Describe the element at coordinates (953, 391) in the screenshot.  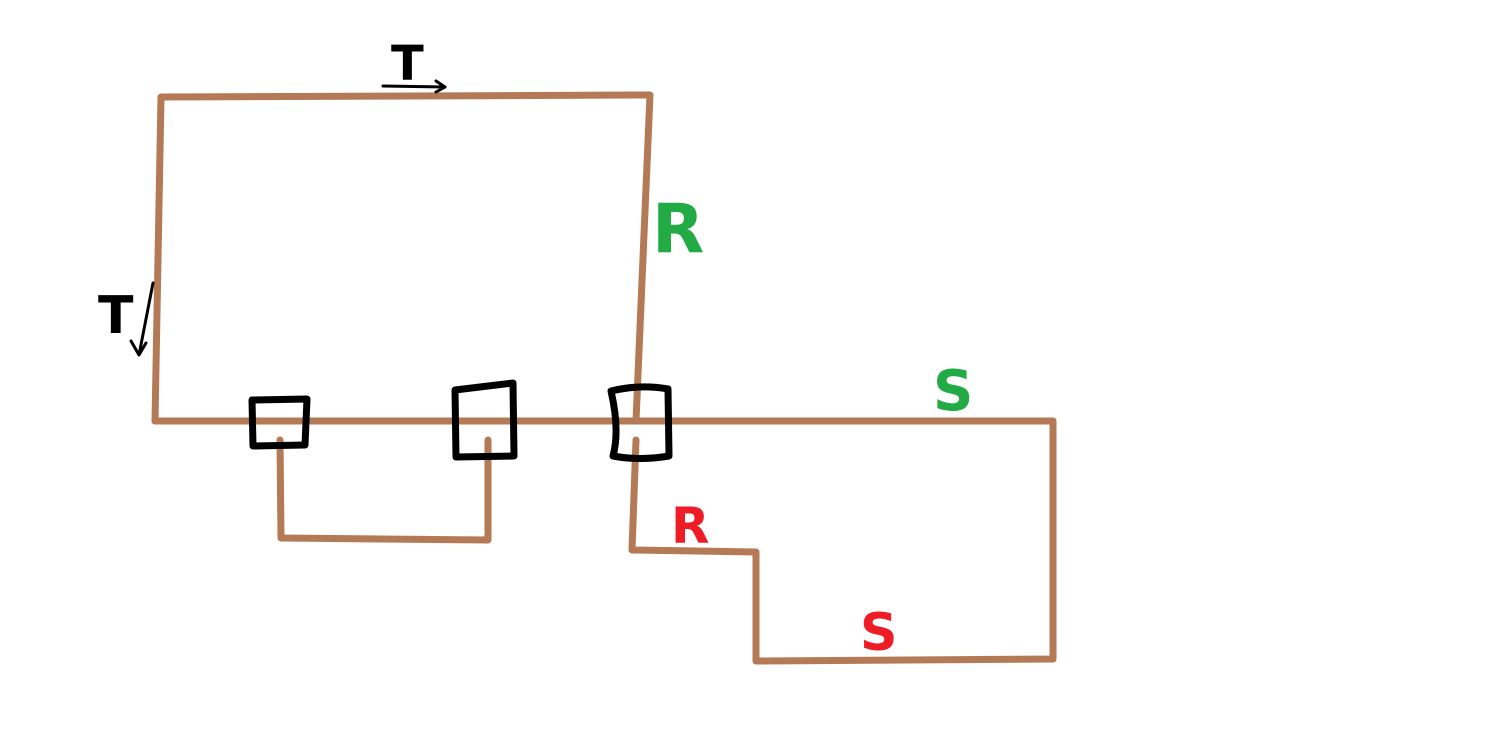
I see `label-s-green: S` at that location.